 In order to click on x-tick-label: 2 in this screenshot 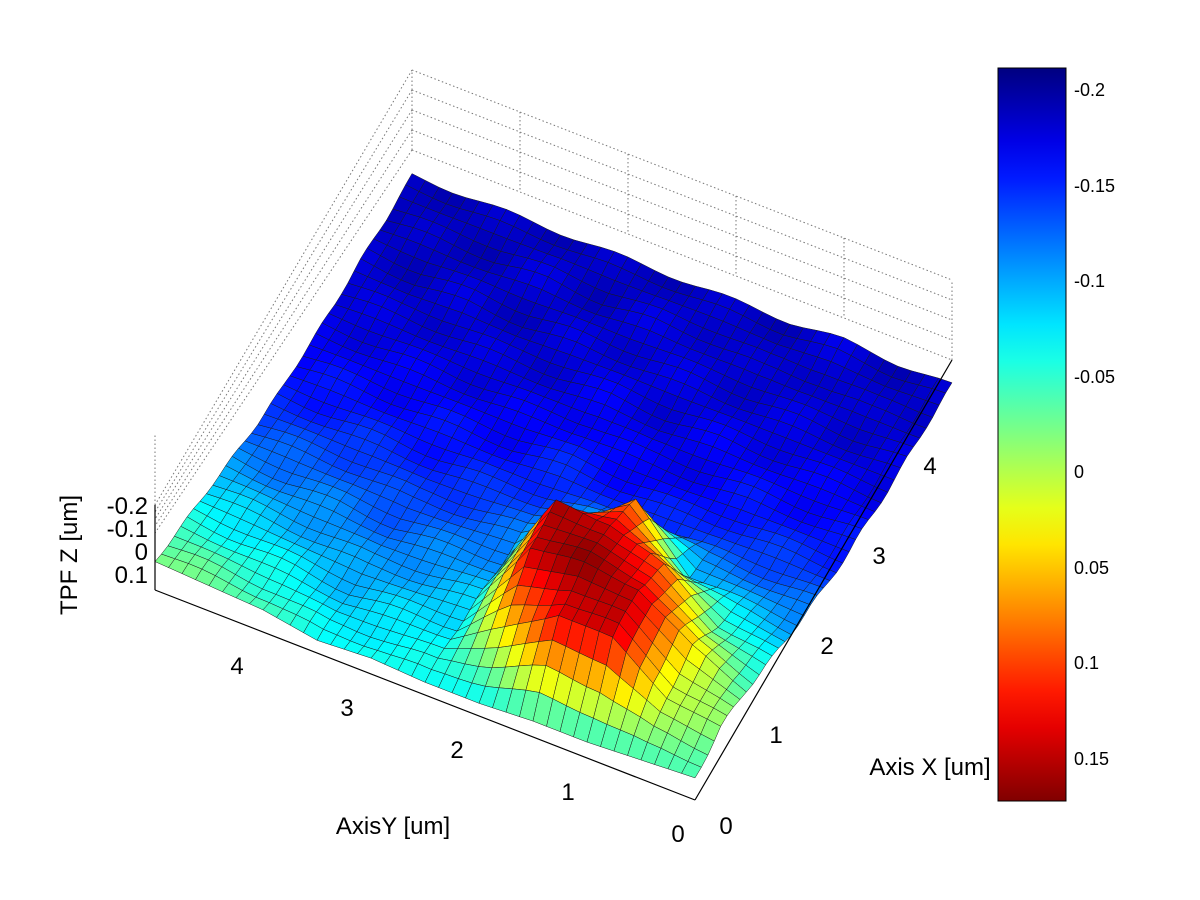, I will do `click(826, 646)`.